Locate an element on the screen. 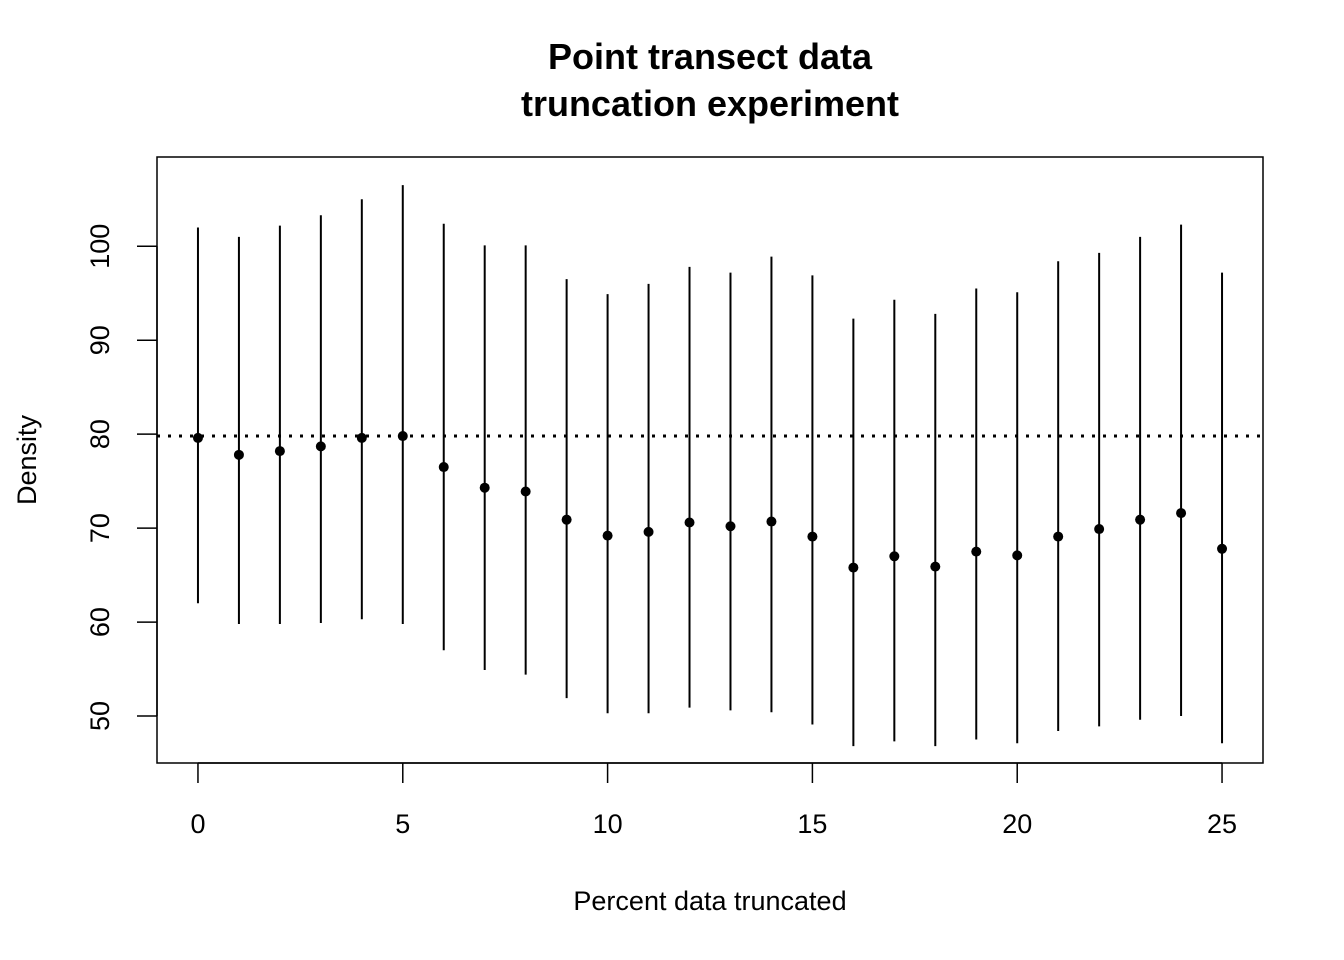 This screenshot has width=1344, height=960. y-axis-label: Density is located at coordinates (27, 459).